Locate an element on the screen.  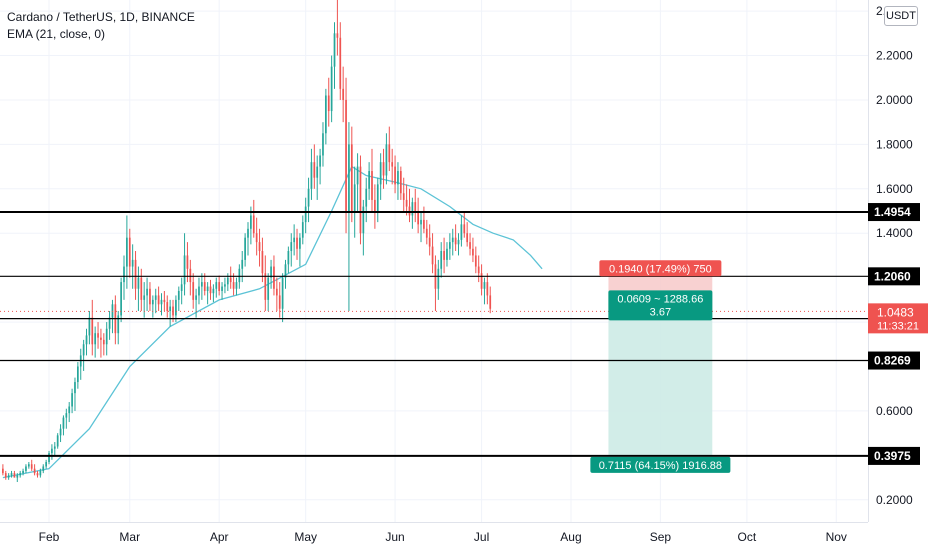
x-tick-label: Jul is located at coordinates (481, 537).